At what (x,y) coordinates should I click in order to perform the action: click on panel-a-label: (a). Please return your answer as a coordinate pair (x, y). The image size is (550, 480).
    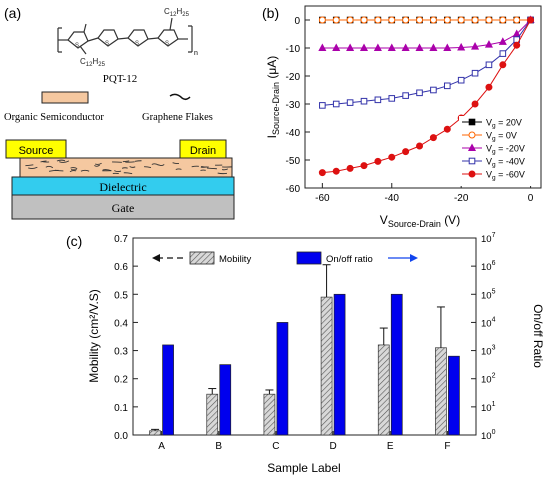
    Looking at the image, I should click on (12, 13).